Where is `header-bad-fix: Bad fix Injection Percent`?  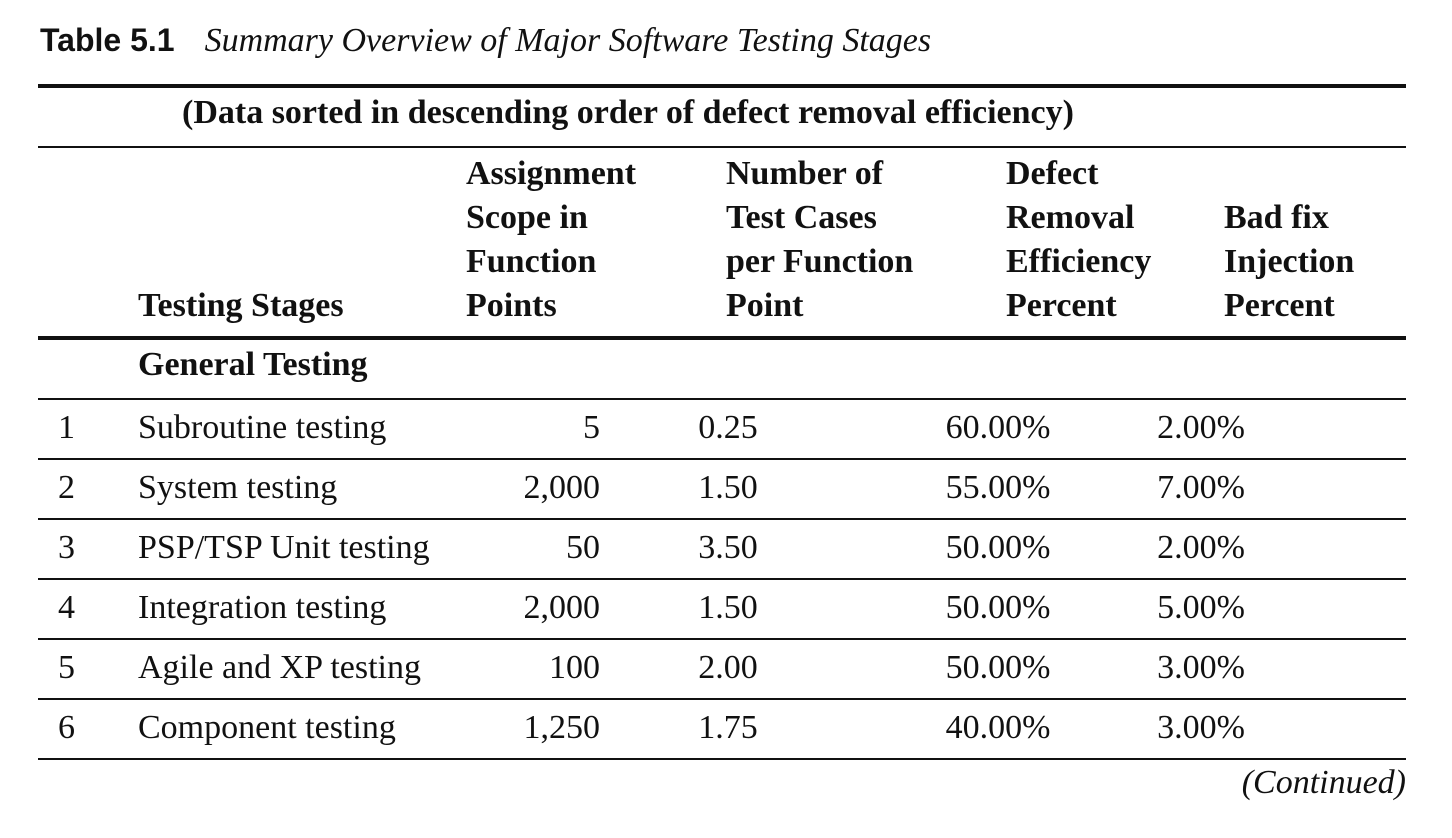
header-bad-fix: Bad fix Injection Percent is located at coordinates (1289, 261).